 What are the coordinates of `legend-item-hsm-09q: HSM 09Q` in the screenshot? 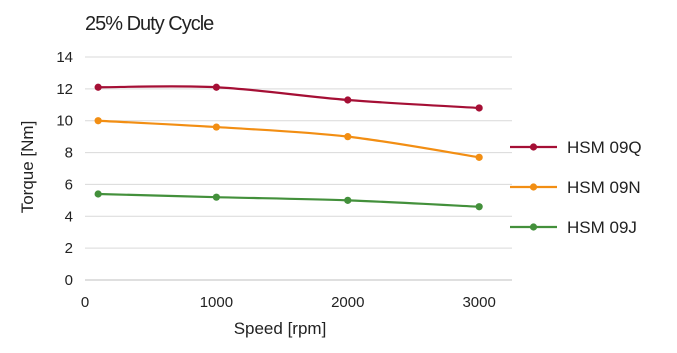 It's located at (576, 147).